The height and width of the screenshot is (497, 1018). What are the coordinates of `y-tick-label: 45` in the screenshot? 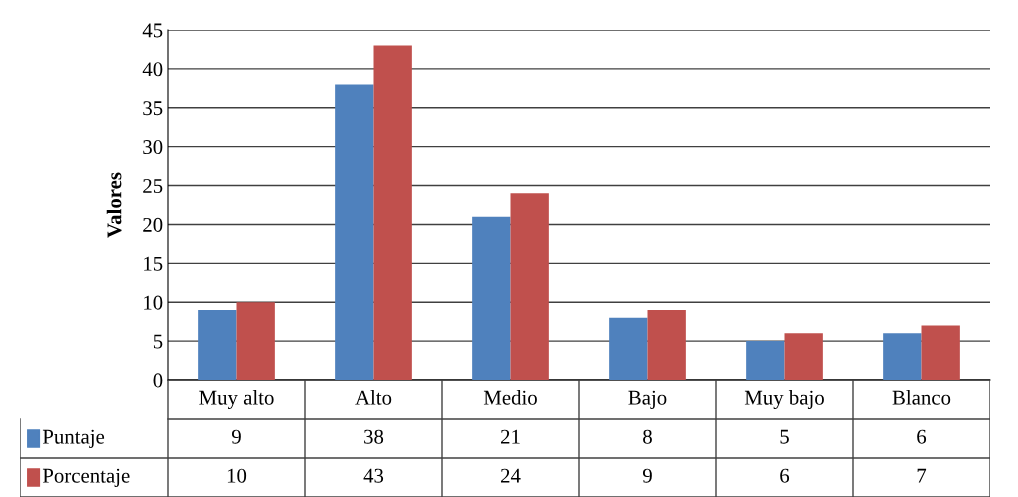 It's located at (152, 30).